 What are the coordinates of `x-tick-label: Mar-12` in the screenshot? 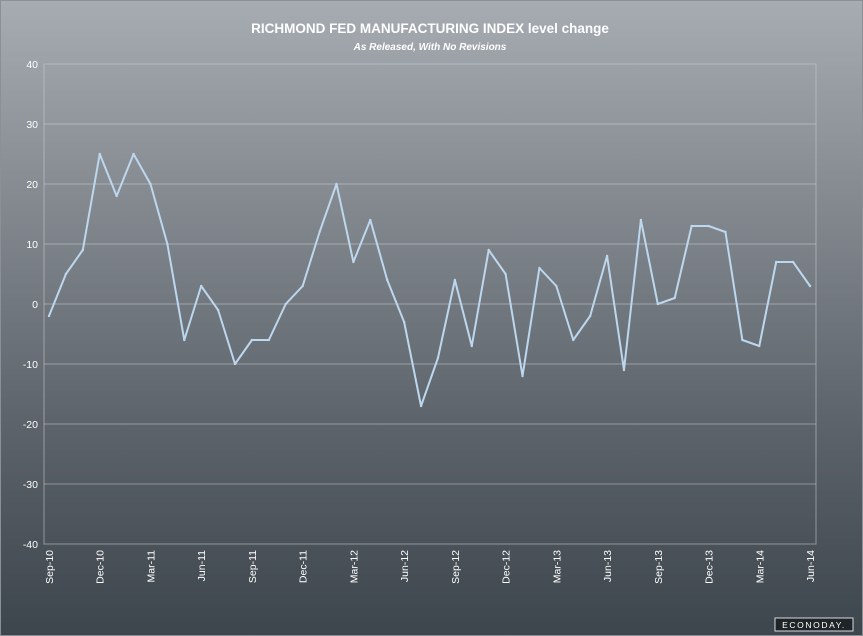 It's located at (354, 566).